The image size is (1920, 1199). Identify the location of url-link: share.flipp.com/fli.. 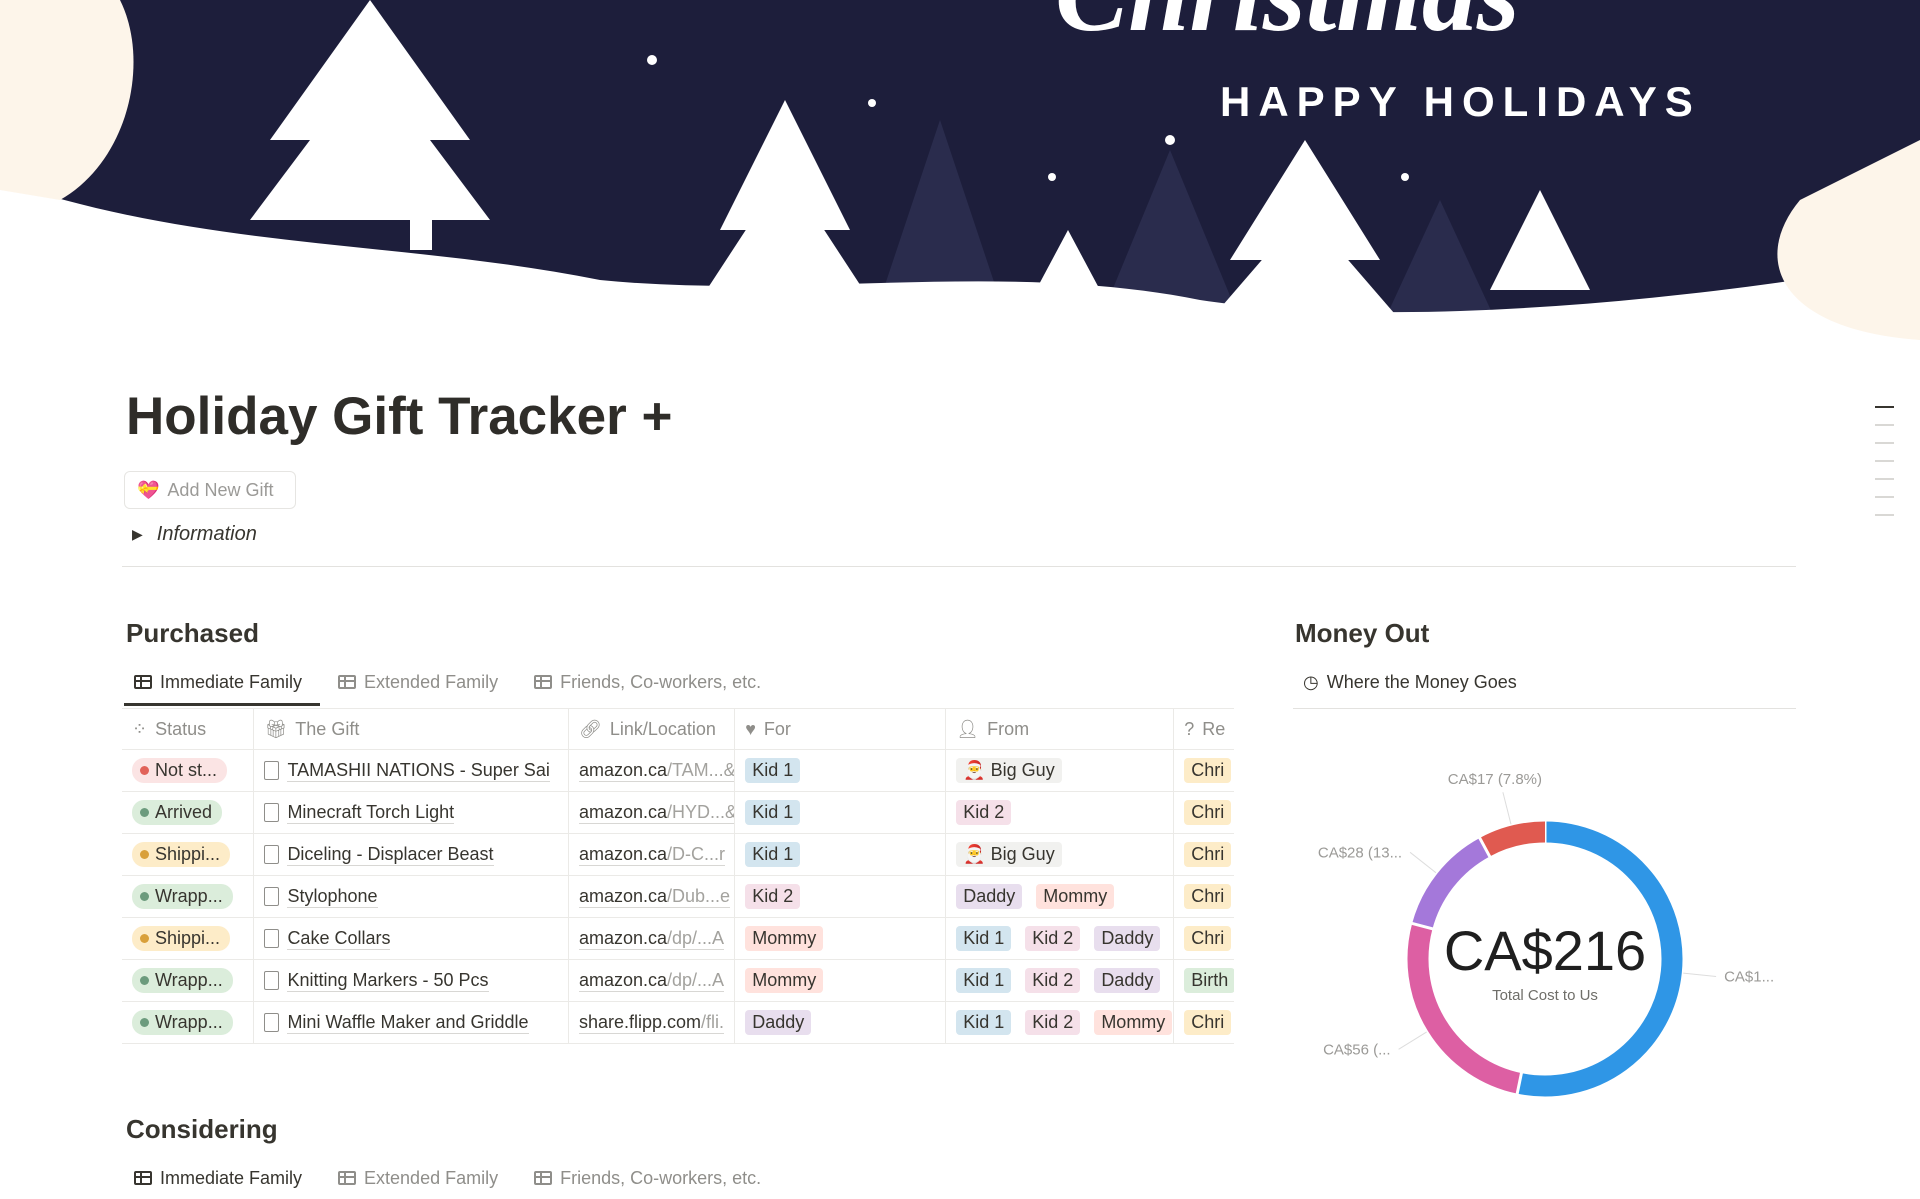
(651, 1023).